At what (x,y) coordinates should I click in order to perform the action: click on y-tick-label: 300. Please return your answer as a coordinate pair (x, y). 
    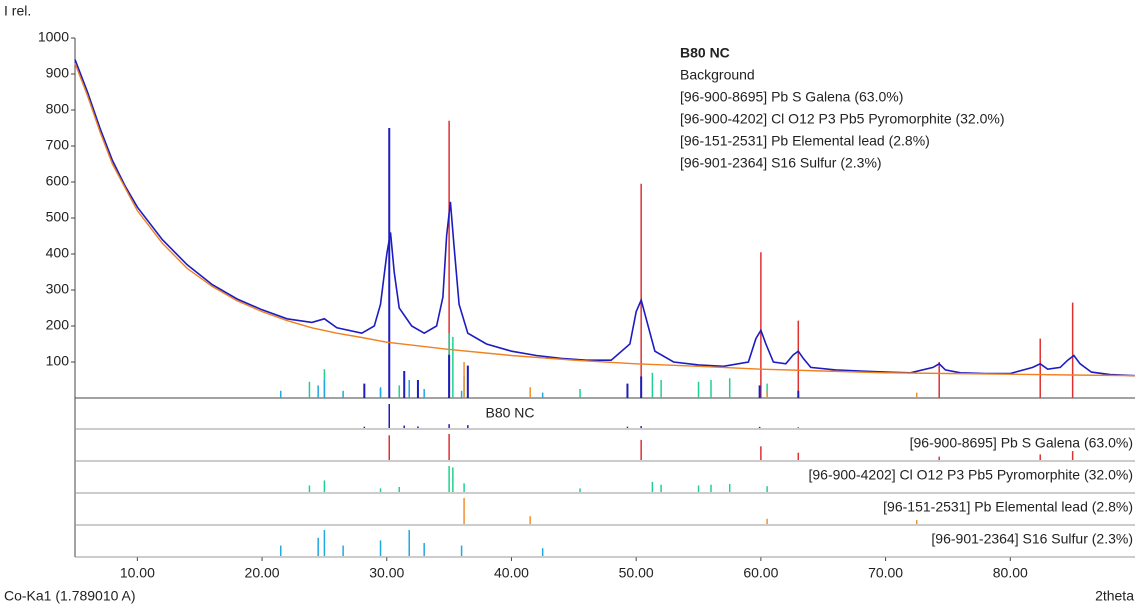
    Looking at the image, I should click on (58, 289).